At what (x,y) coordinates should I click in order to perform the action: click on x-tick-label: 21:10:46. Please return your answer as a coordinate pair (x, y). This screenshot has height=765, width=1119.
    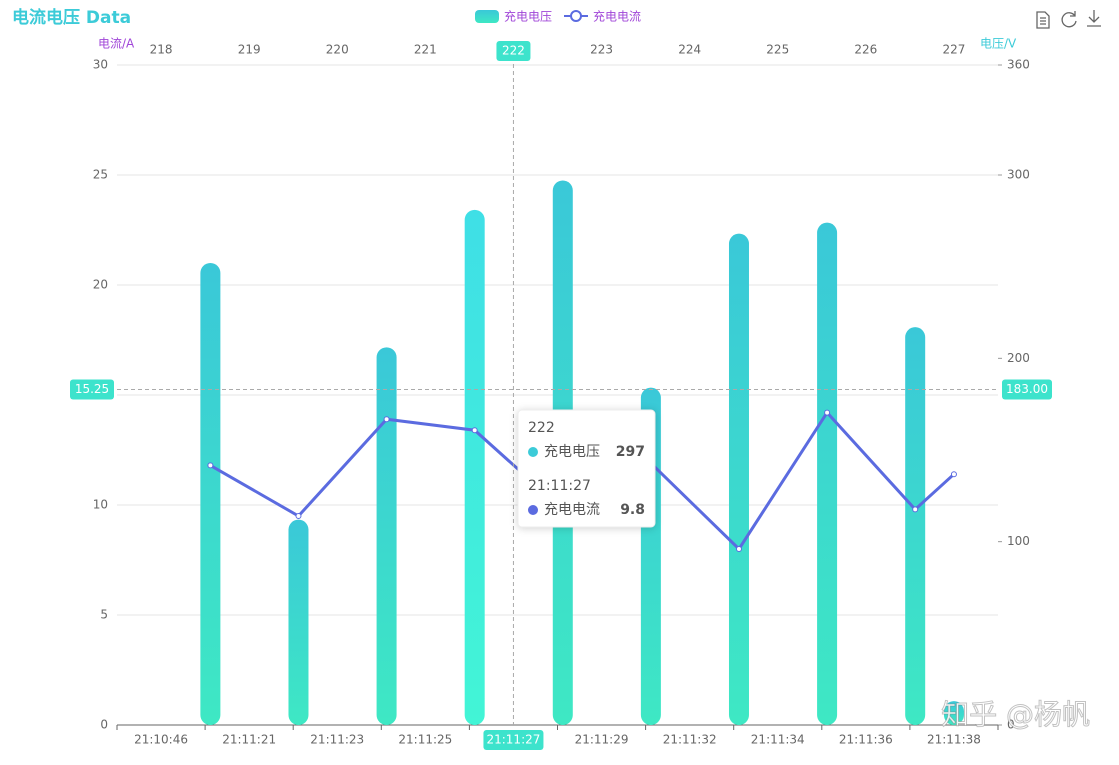
    Looking at the image, I should click on (161, 740).